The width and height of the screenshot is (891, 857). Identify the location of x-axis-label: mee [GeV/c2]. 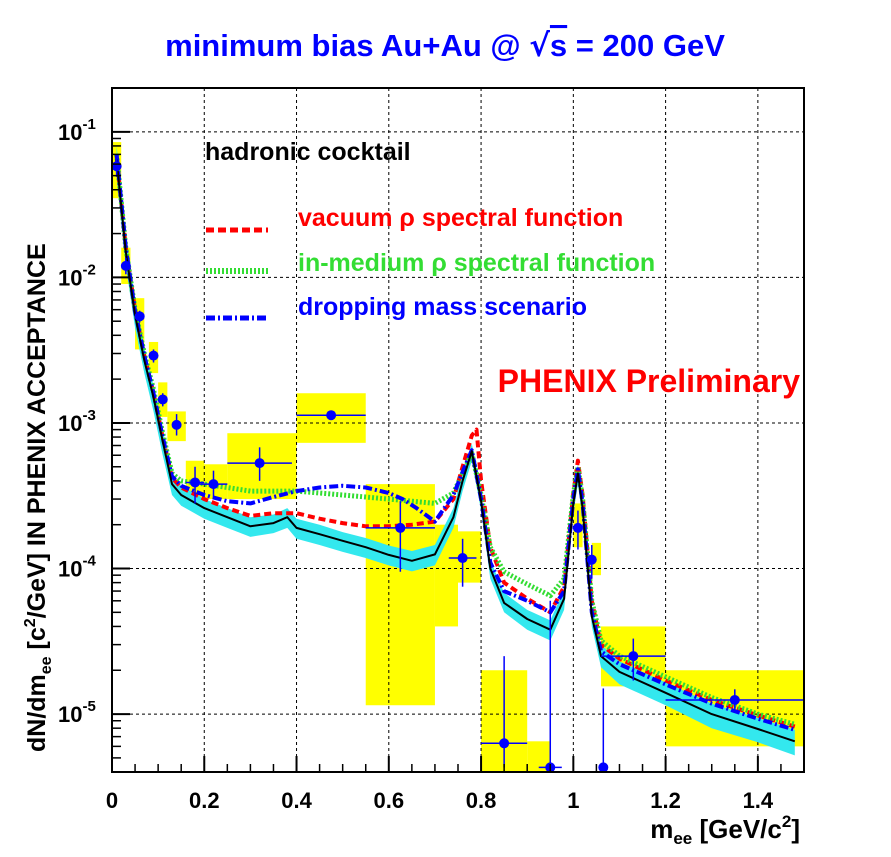
(725, 830).